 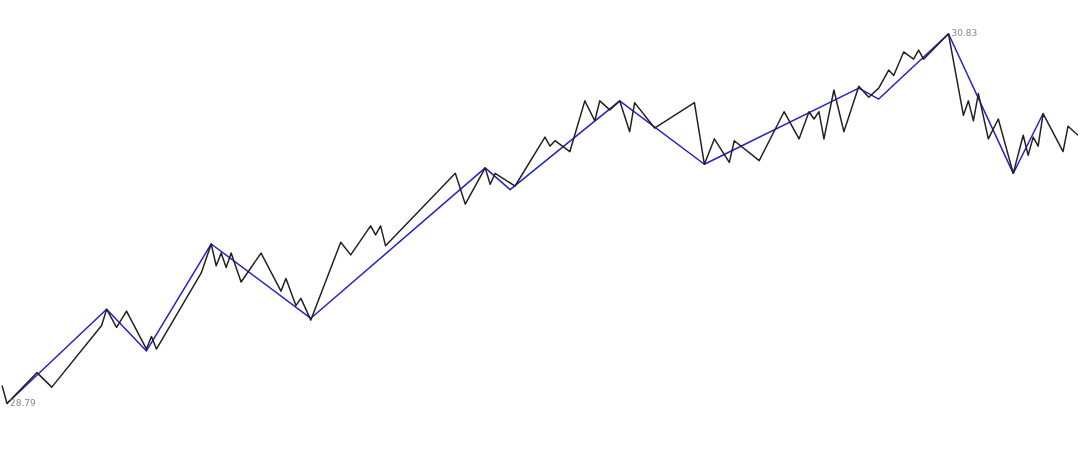 What do you see at coordinates (964, 33) in the screenshot?
I see `data-label: 30.83` at bounding box center [964, 33].